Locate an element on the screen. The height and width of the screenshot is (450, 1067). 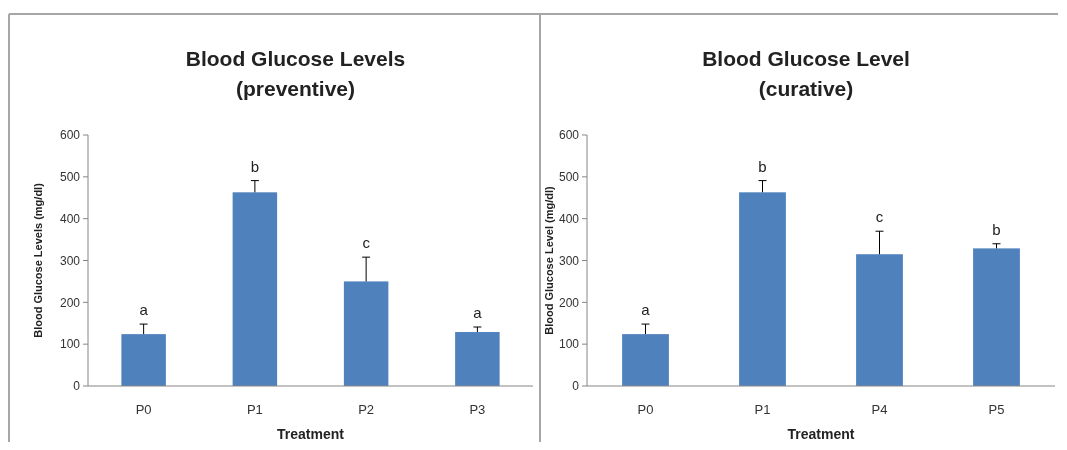
x-tick-label: P2 is located at coordinates (366, 409).